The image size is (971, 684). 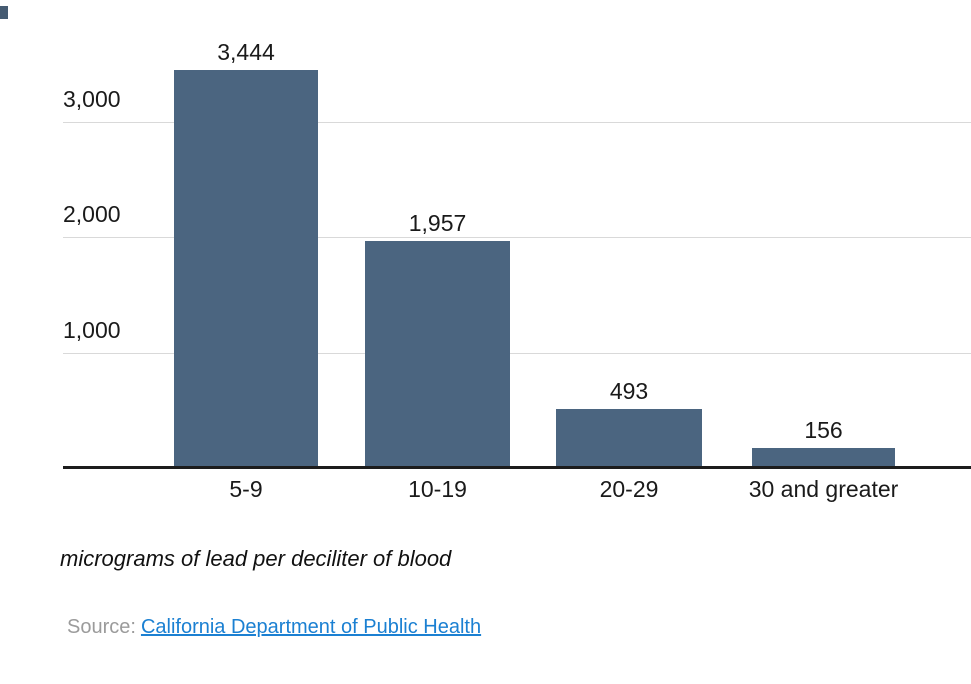 I want to click on gridline-2000, so click(x=517, y=237).